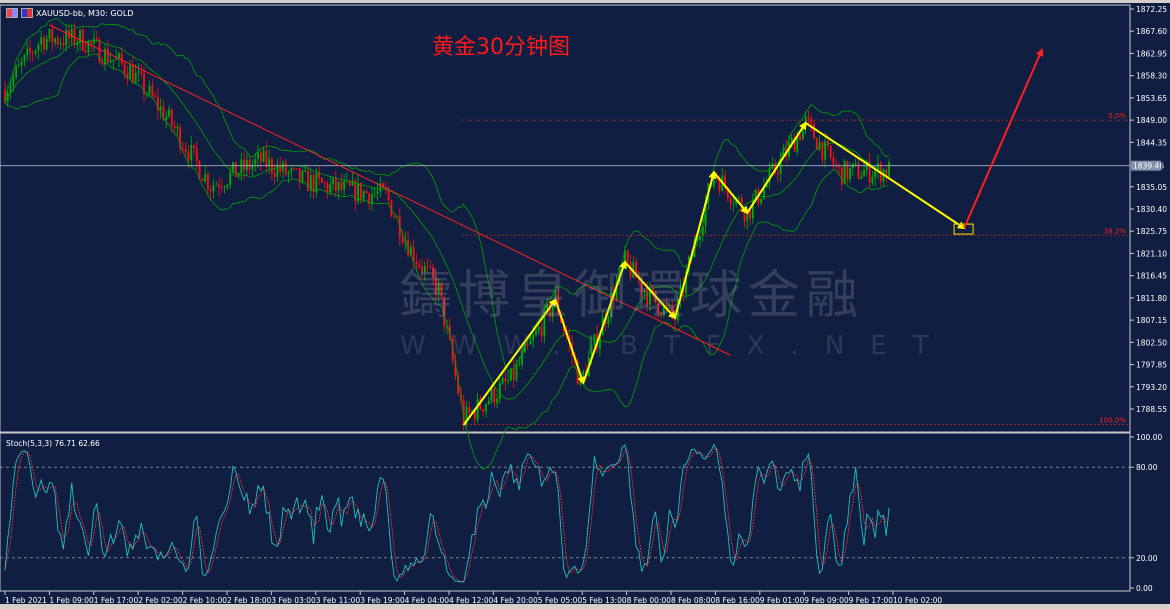  I want to click on watermark-url: WWW.IBTFX.NET, so click(677, 346).